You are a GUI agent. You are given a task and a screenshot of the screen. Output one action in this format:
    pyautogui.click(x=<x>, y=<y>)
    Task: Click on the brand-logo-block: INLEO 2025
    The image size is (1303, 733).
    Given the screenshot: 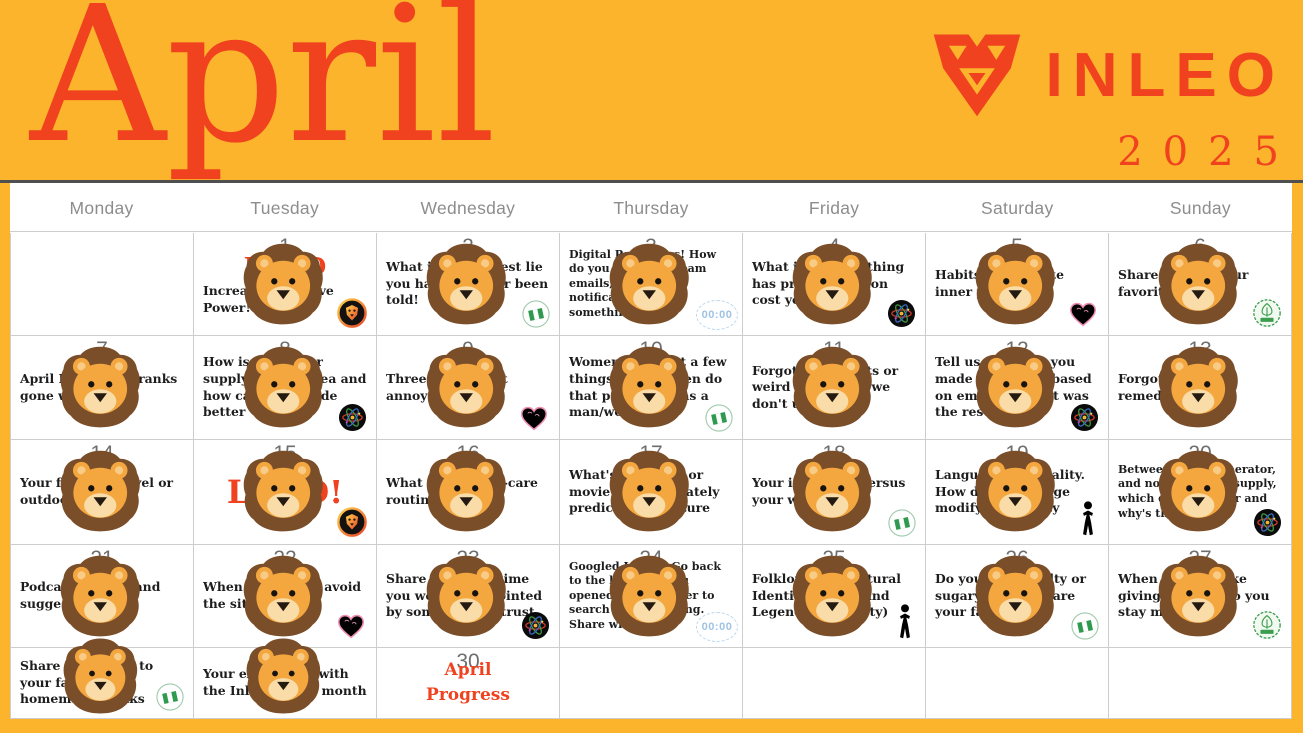 What is the action you would take?
    pyautogui.click(x=1106, y=100)
    